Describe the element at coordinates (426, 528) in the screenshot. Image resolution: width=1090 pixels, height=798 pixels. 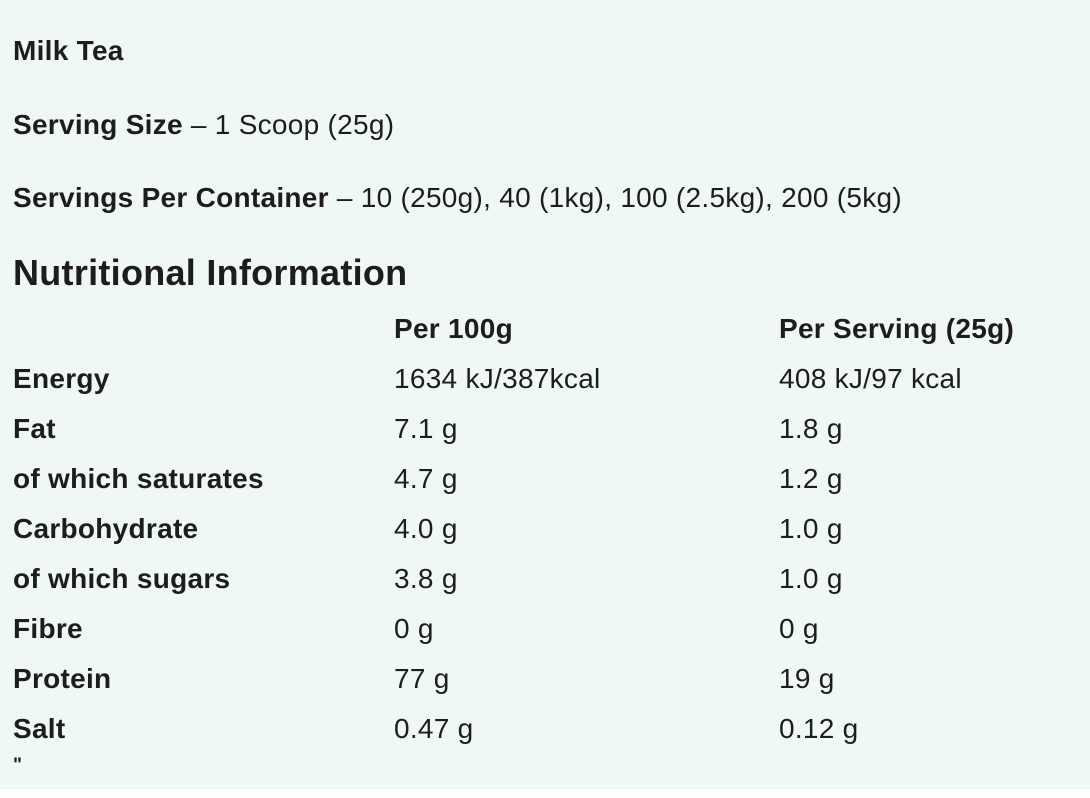
I see `value-per-100g: 4.0 g` at that location.